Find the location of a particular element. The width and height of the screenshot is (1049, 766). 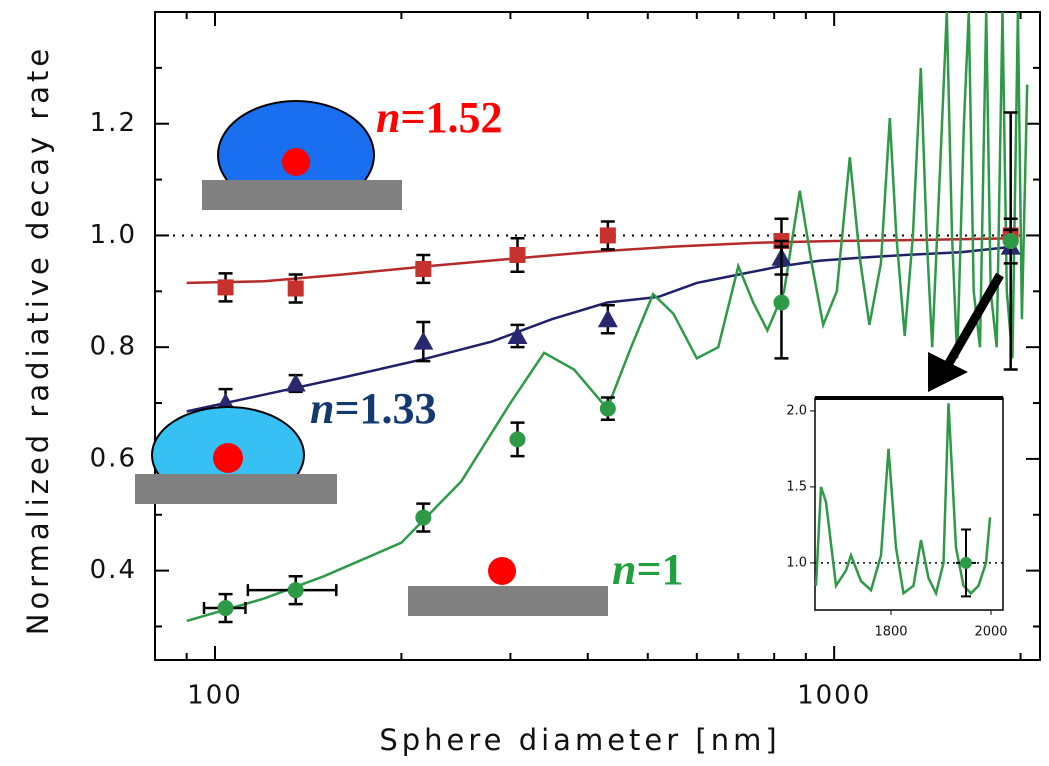

theory-curve is located at coordinates (600, 260).